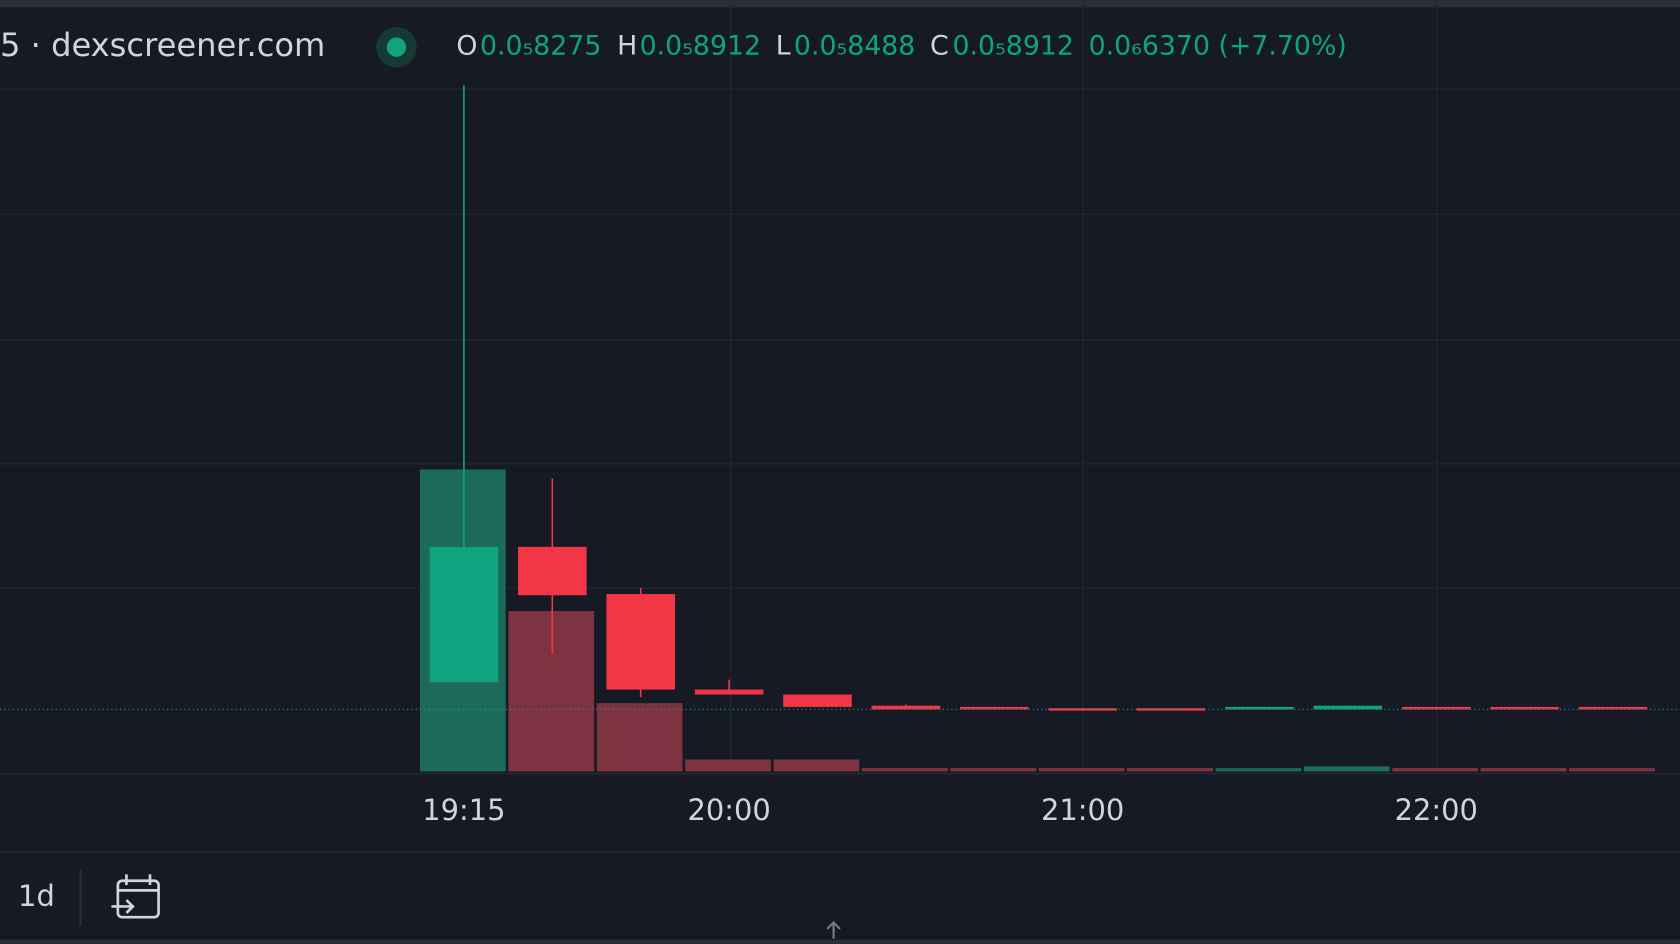  What do you see at coordinates (162, 45) in the screenshot?
I see `symbol: 5 · dexscreener.com` at bounding box center [162, 45].